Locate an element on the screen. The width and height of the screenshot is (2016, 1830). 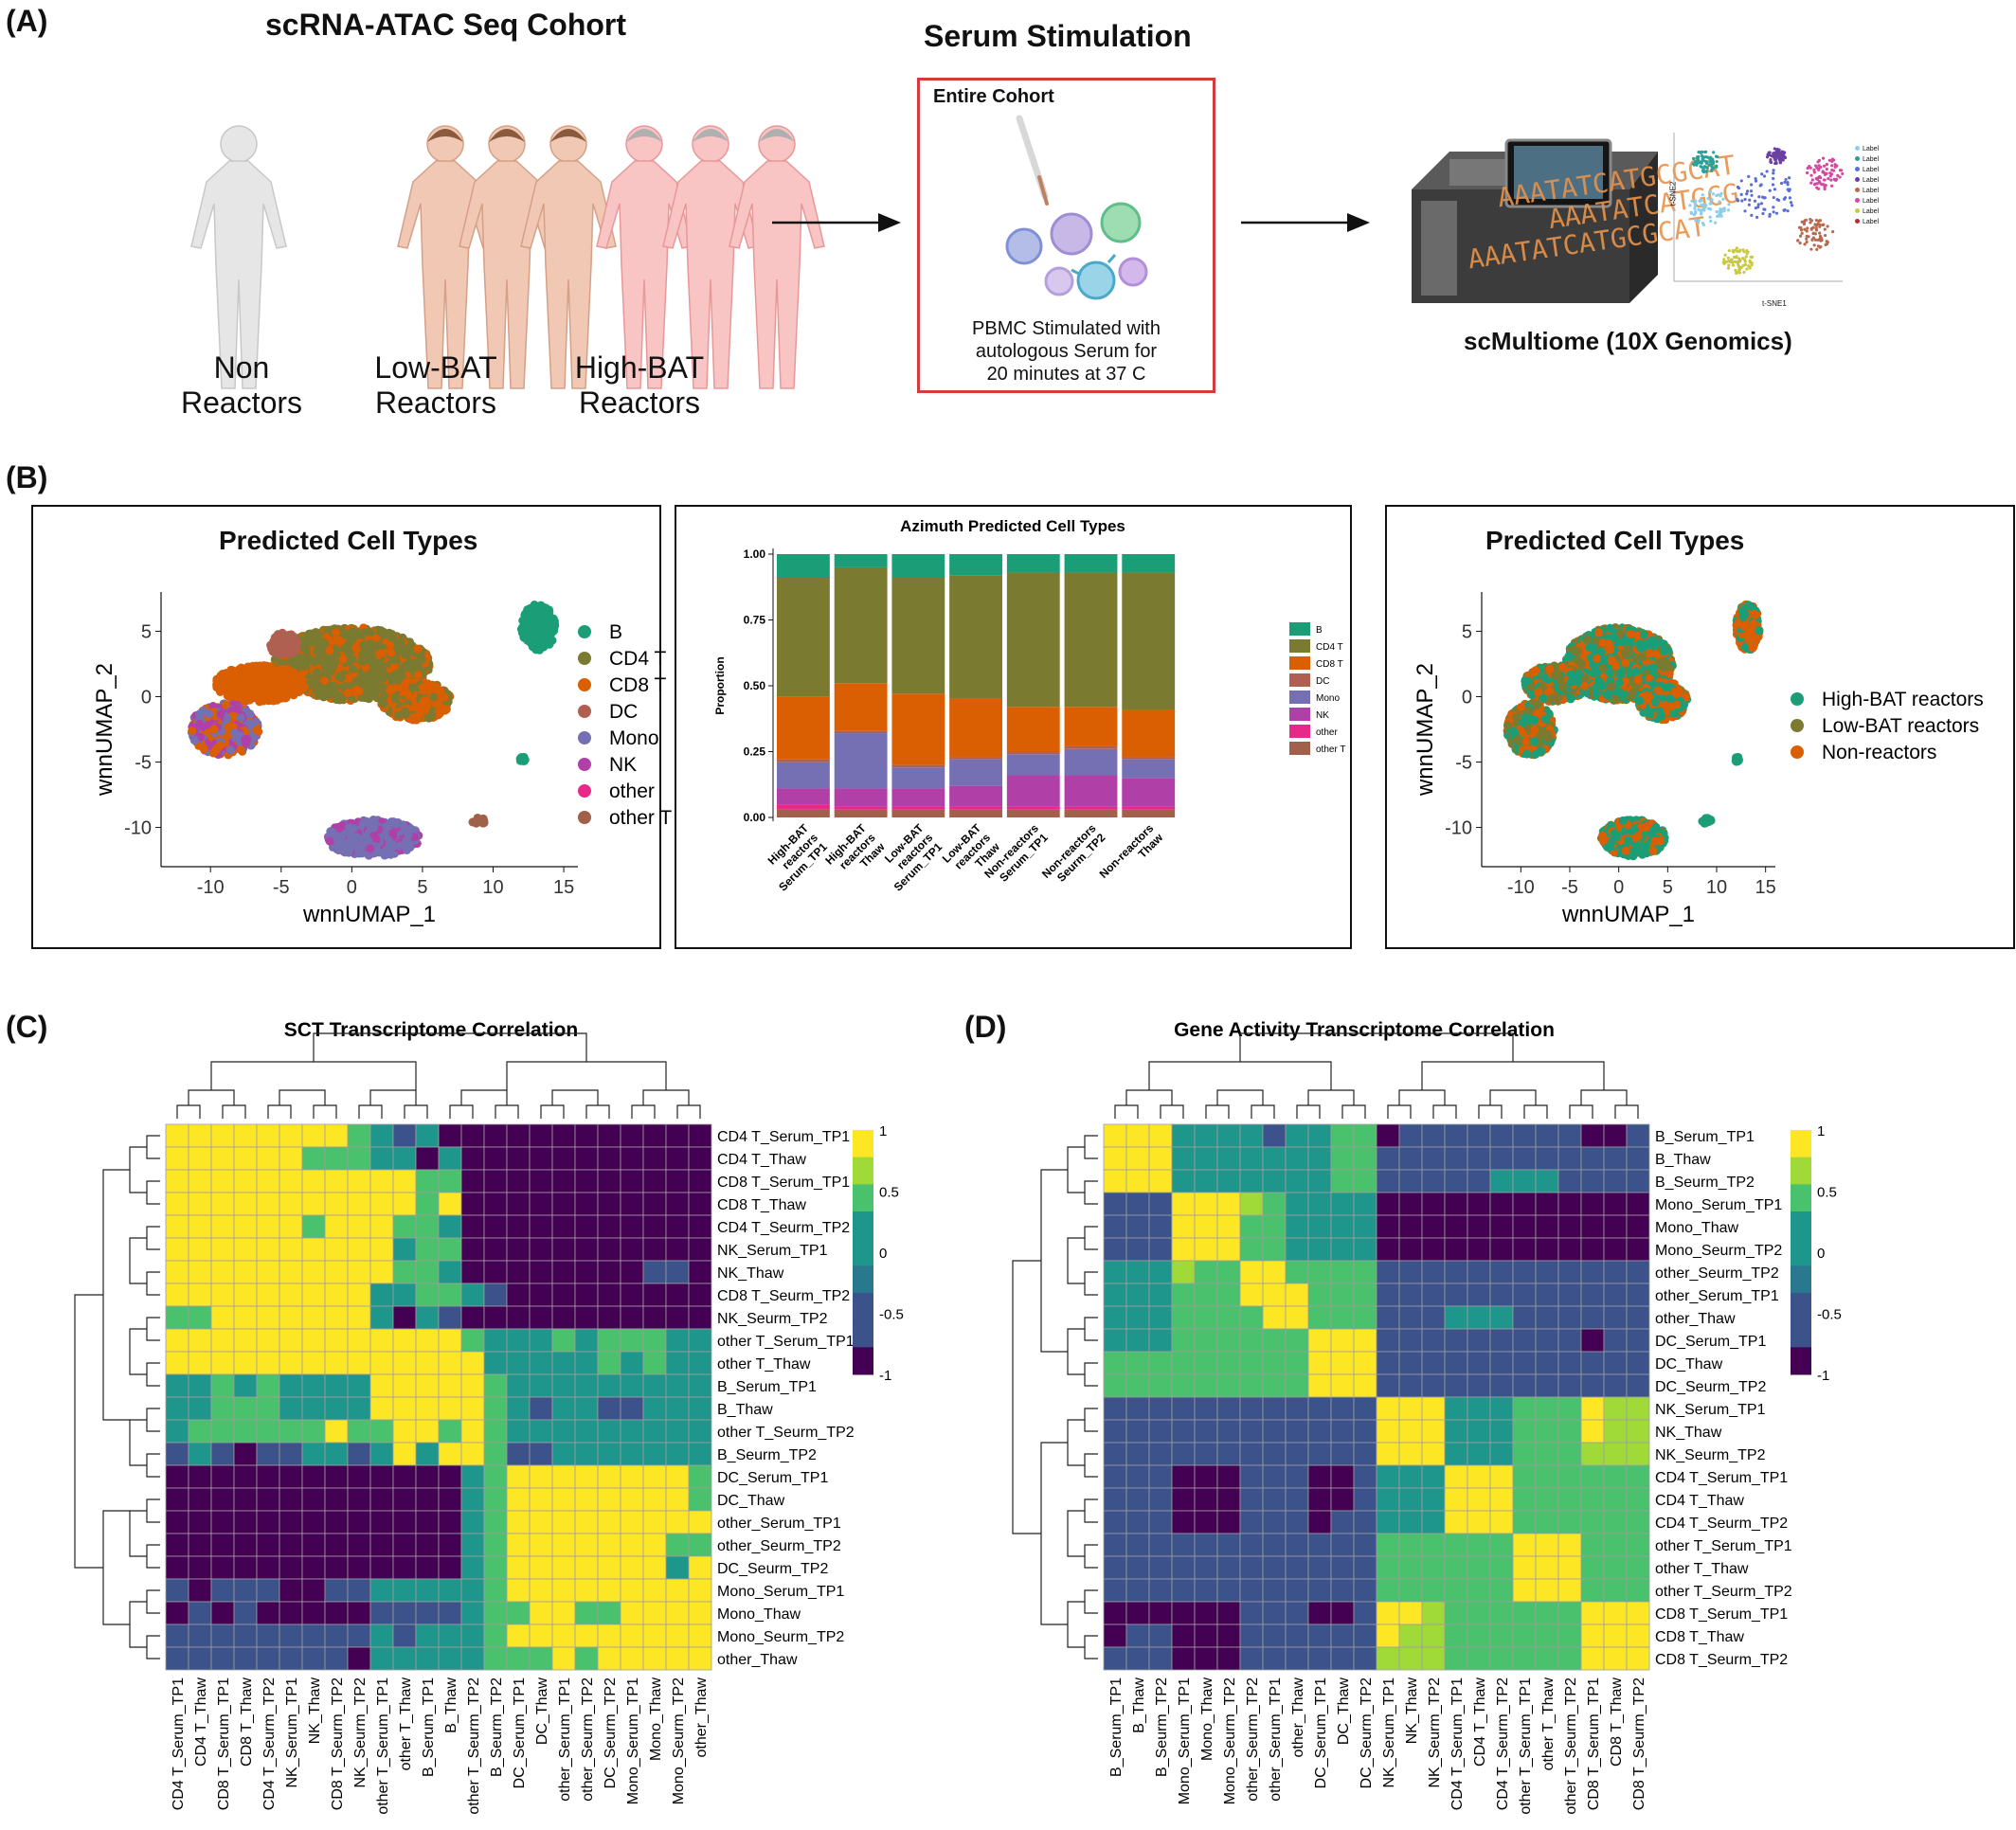
legend-label: NK is located at coordinates (623, 765).